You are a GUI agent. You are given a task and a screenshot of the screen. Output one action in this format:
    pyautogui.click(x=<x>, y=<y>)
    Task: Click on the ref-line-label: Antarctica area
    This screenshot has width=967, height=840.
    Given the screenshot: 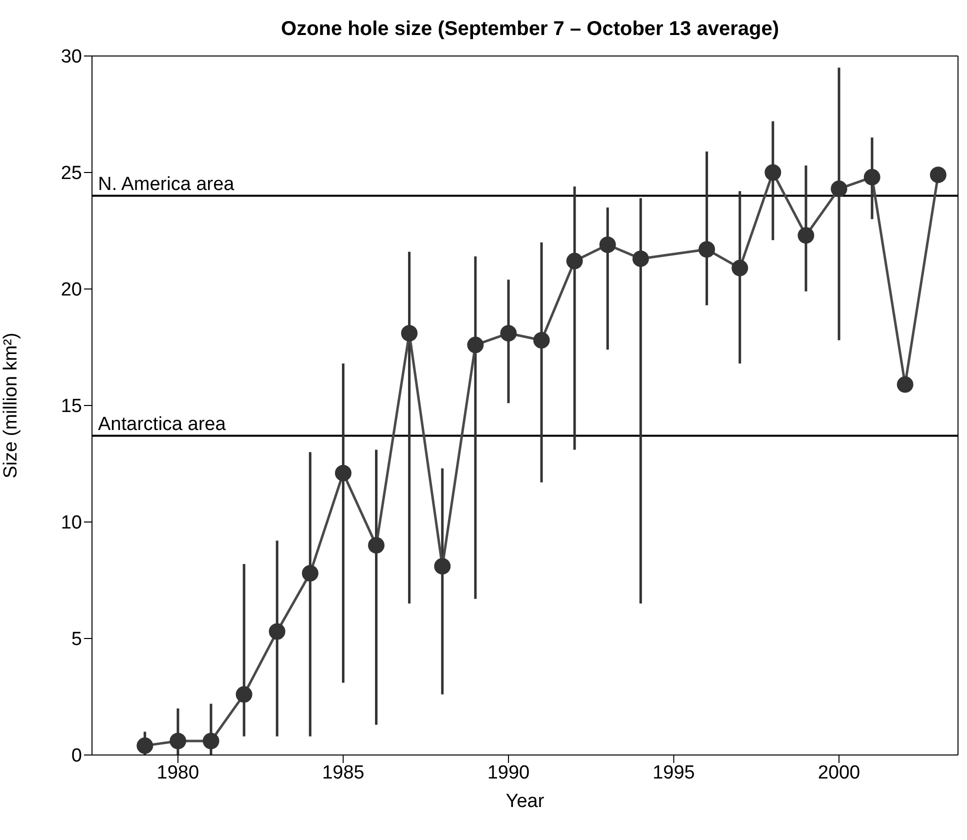 What is the action you would take?
    pyautogui.click(x=162, y=424)
    